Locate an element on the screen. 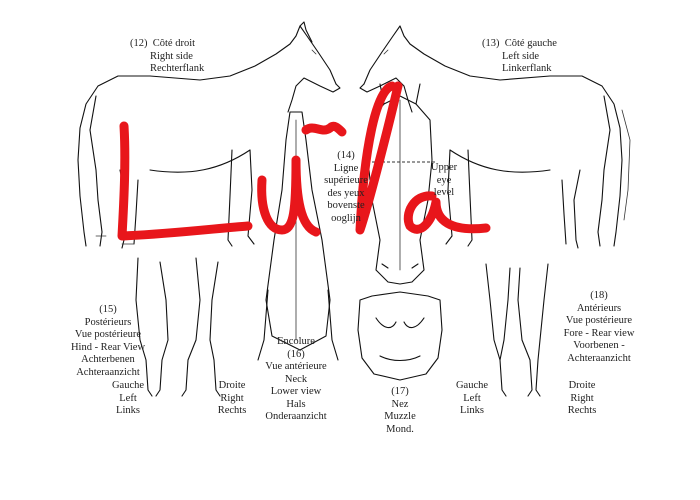 Image resolution: width=700 pixels, height=500 pixels. upper-eye-line-2: eye is located at coordinates (444, 180).